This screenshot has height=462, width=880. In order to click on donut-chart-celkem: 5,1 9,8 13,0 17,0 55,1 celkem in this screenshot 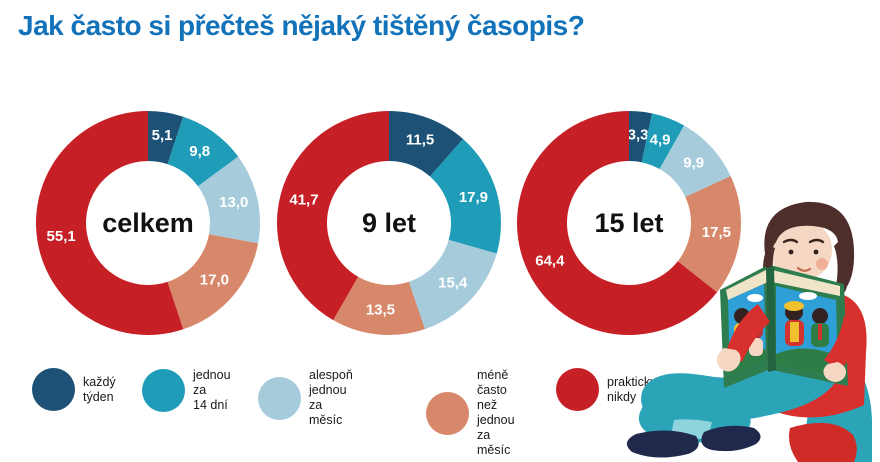, I will do `click(148, 223)`.